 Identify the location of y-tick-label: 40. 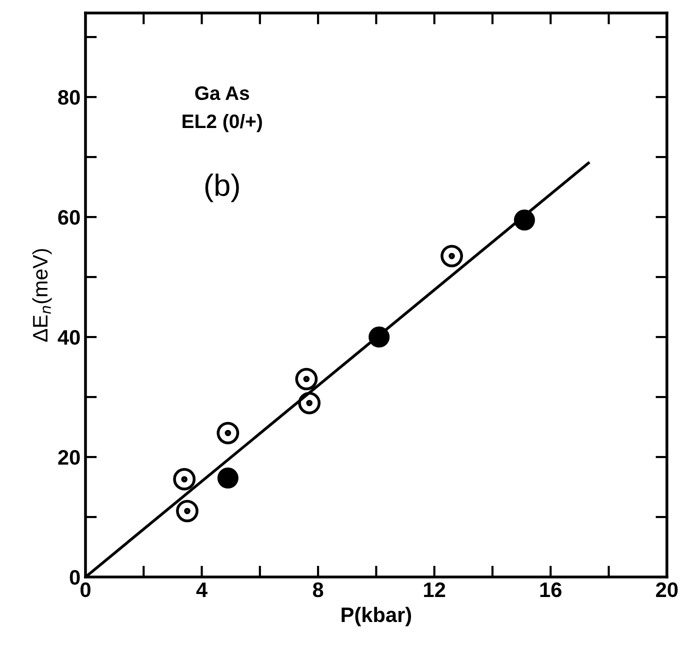
(69, 337).